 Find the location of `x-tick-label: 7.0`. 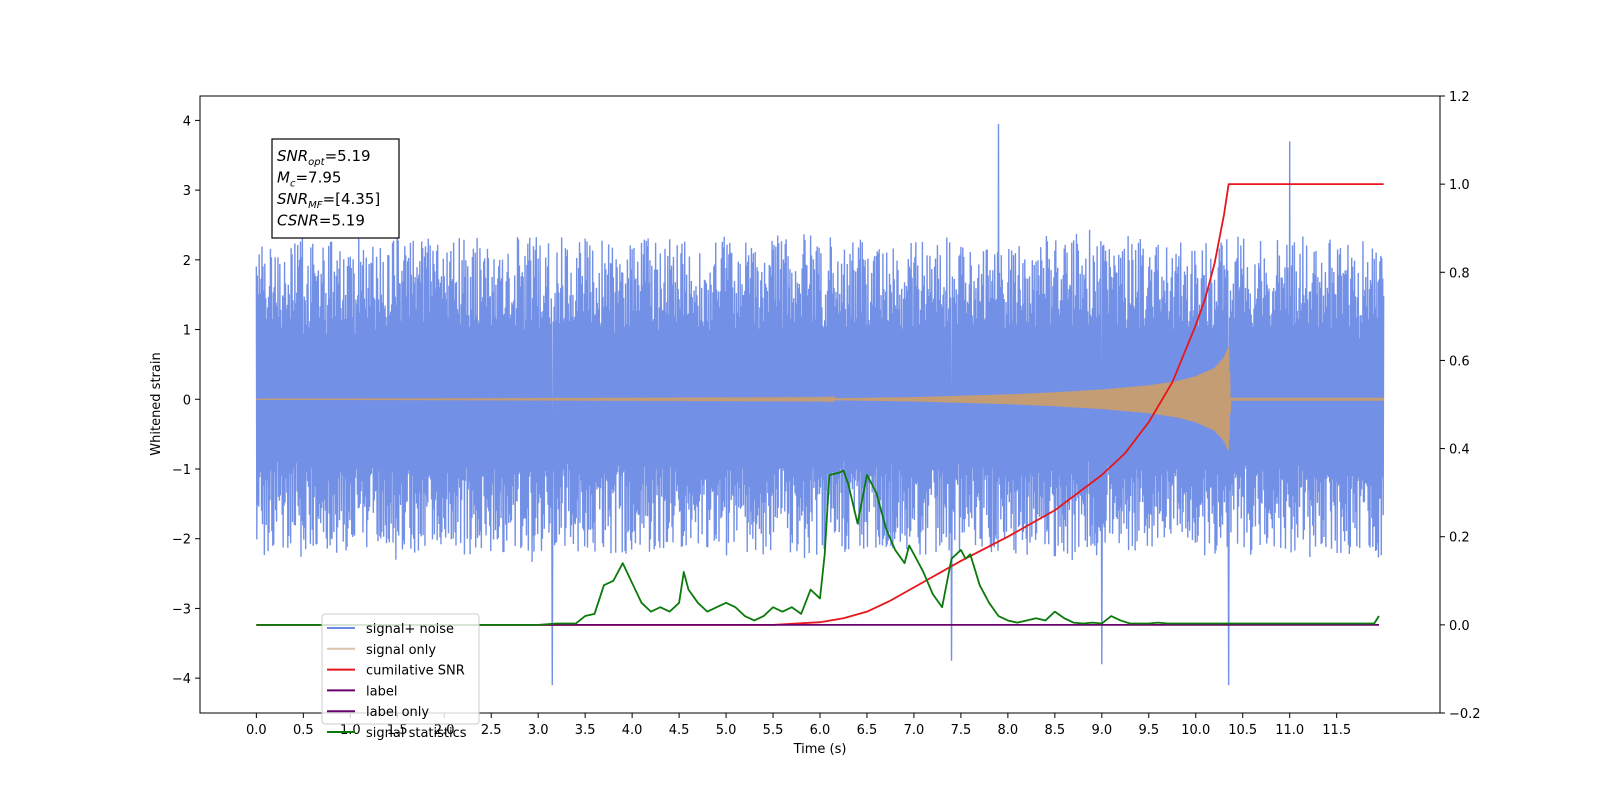

x-tick-label: 7.0 is located at coordinates (914, 730).